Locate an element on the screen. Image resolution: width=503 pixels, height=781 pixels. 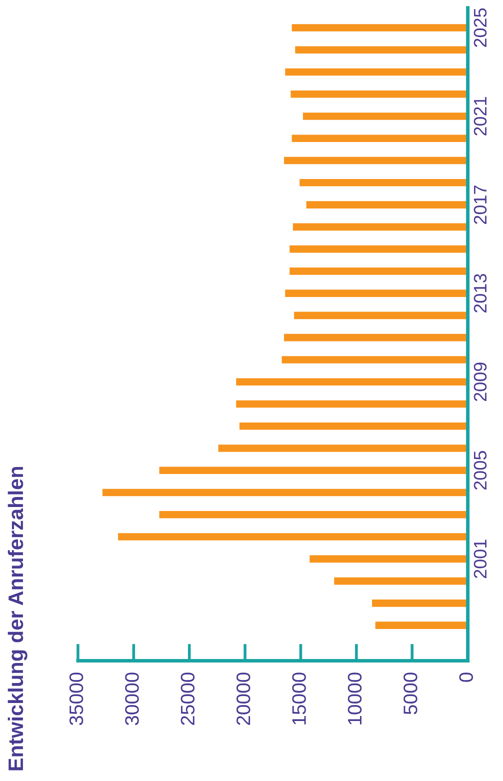
x-tick-label: 30000 is located at coordinates (132, 699).